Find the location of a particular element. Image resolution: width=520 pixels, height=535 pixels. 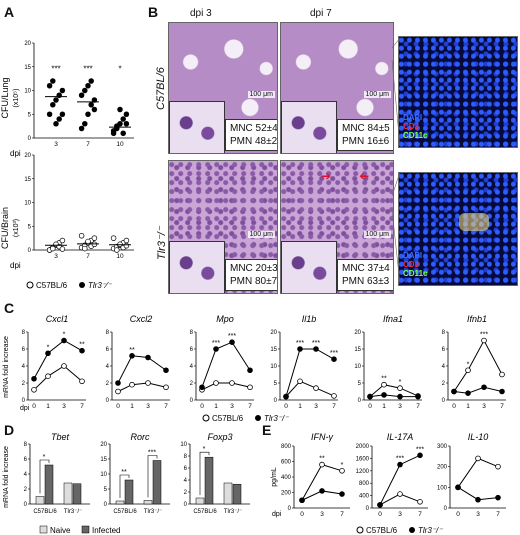

inset-ko-dpi7 is located at coordinates (309, 267).